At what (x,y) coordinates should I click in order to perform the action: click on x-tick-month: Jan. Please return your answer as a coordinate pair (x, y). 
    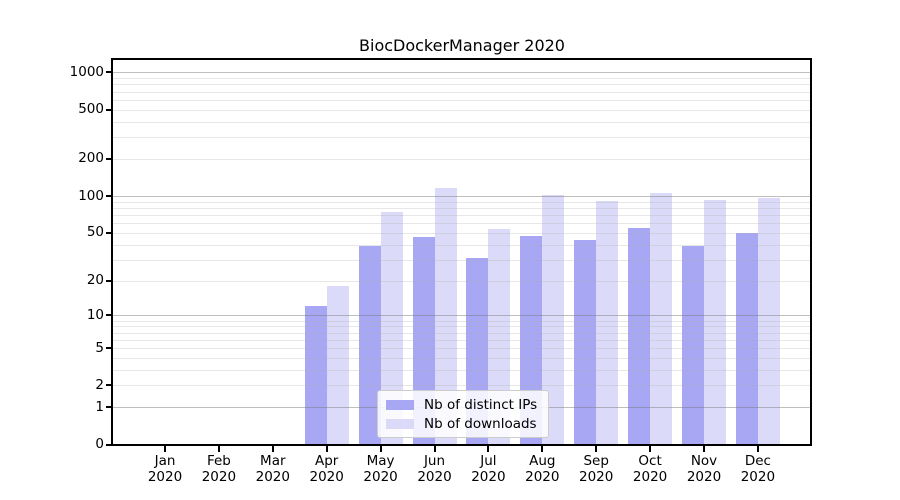
    Looking at the image, I should click on (165, 460).